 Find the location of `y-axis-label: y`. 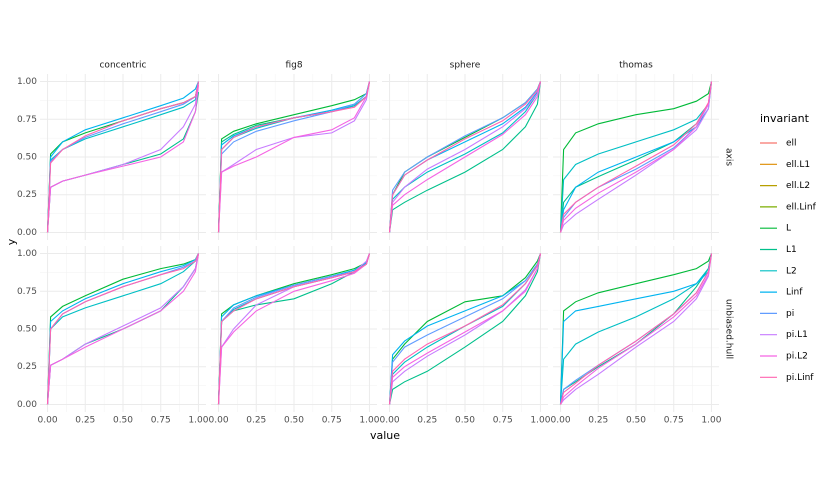

y-axis-label: y is located at coordinates (11, 241).